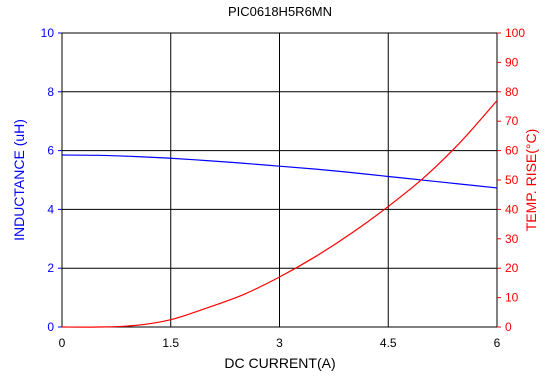 This screenshot has width=547, height=377. Describe the element at coordinates (279, 171) in the screenshot. I see `inductance-line` at that location.